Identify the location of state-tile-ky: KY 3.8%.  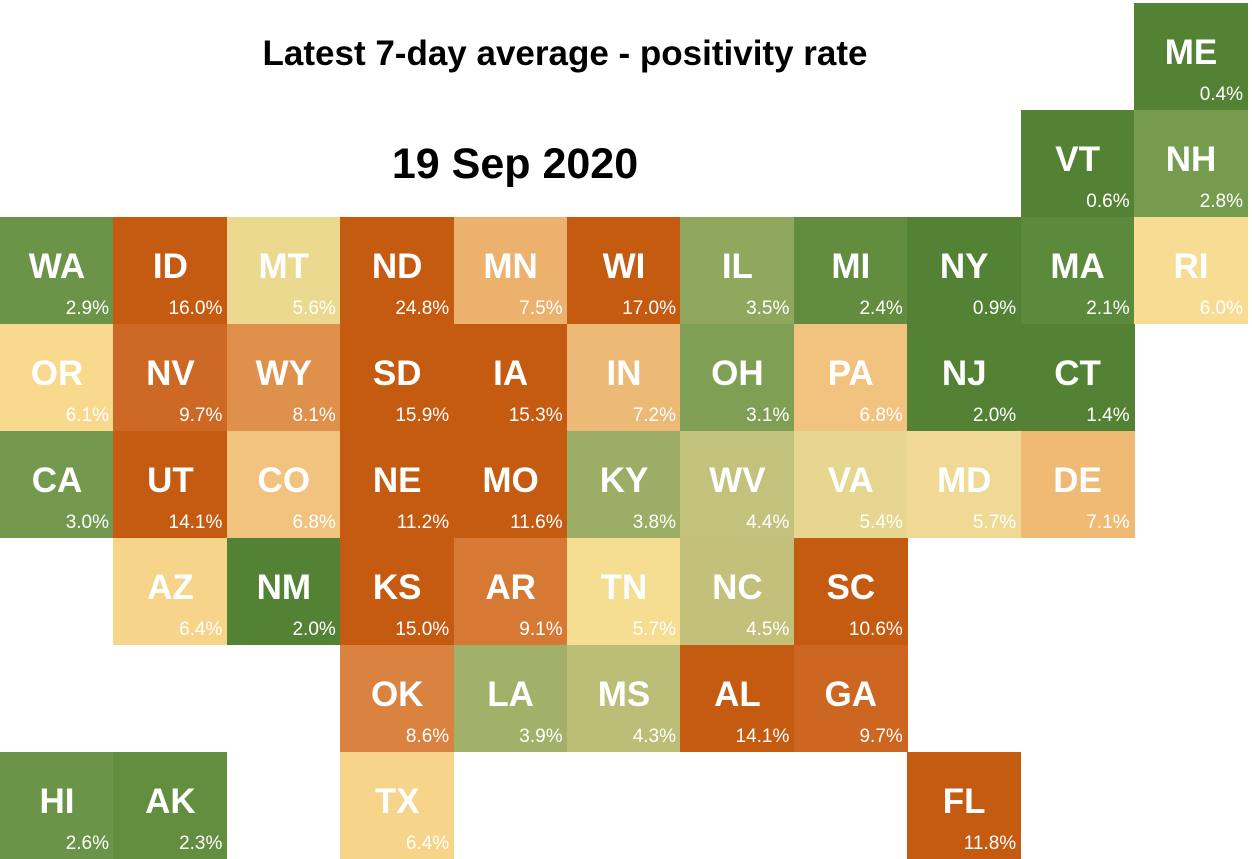
(624, 484).